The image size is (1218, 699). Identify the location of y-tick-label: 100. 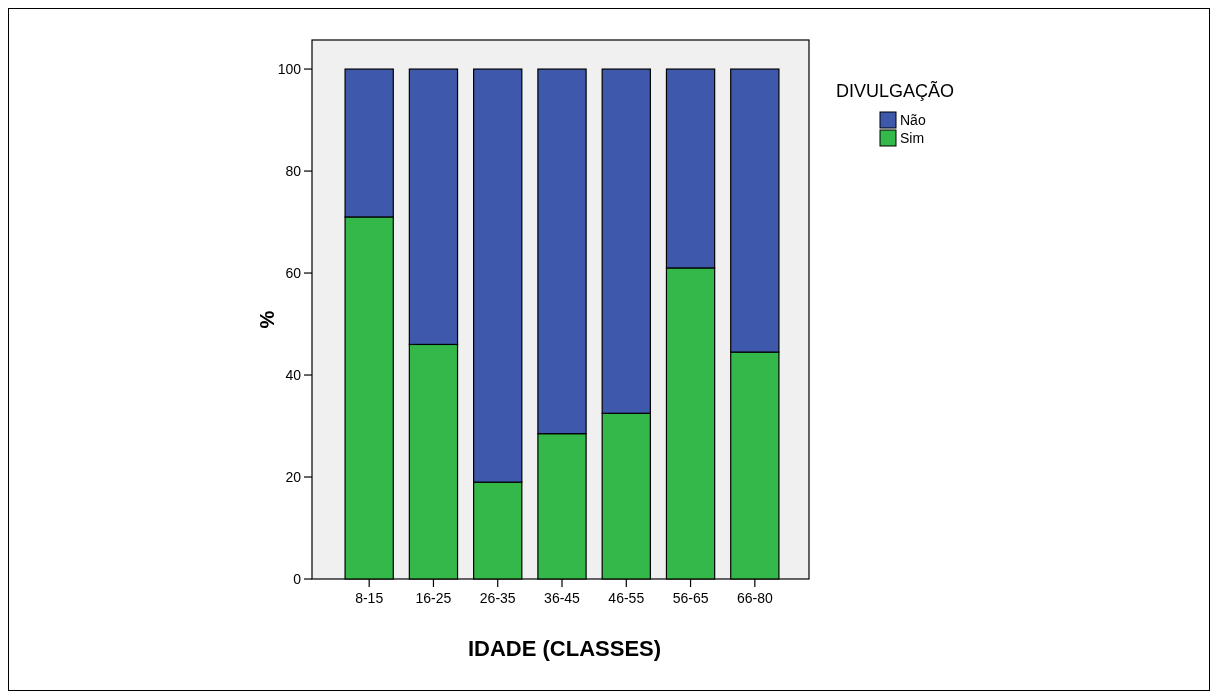
(289, 68).